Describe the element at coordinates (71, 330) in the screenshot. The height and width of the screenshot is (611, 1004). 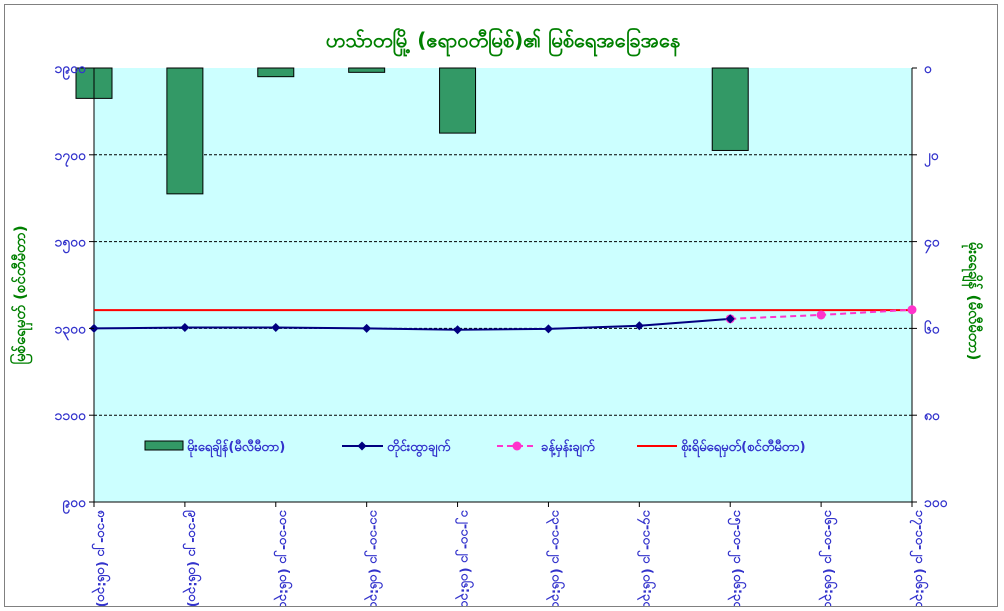
I see `left-tick-label: ၁၃၀၀` at that location.